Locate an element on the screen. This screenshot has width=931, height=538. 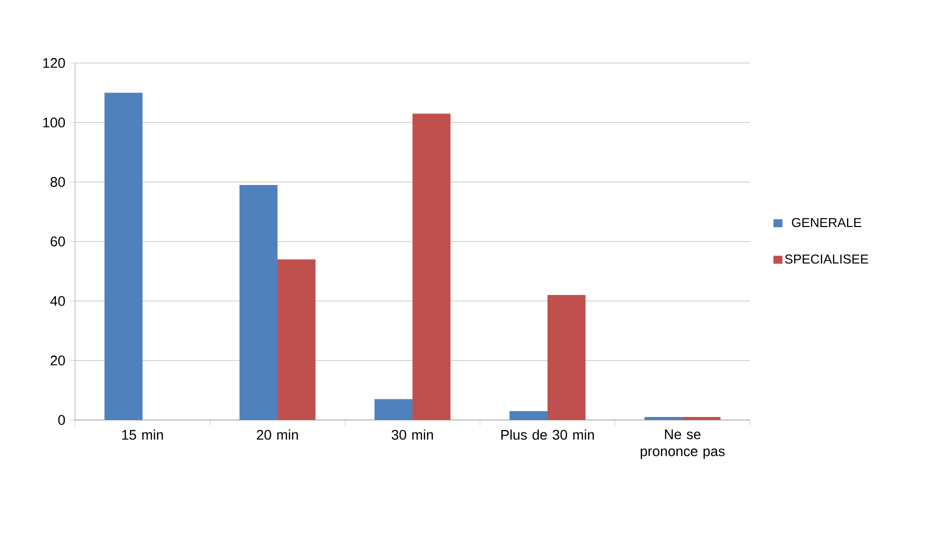
x-tick-label: 30 min is located at coordinates (412, 435).